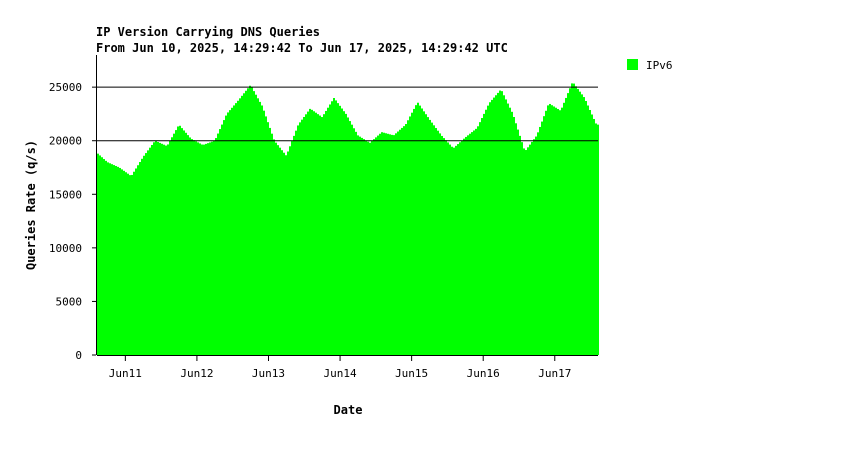 The image size is (850, 454). Describe the element at coordinates (125, 373) in the screenshot. I see `x-tick-label: Jun11` at that location.